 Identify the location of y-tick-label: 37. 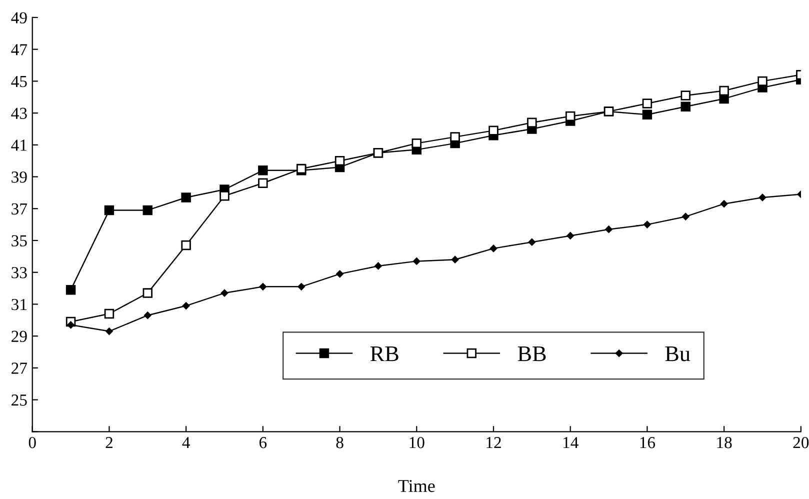
(20, 209).